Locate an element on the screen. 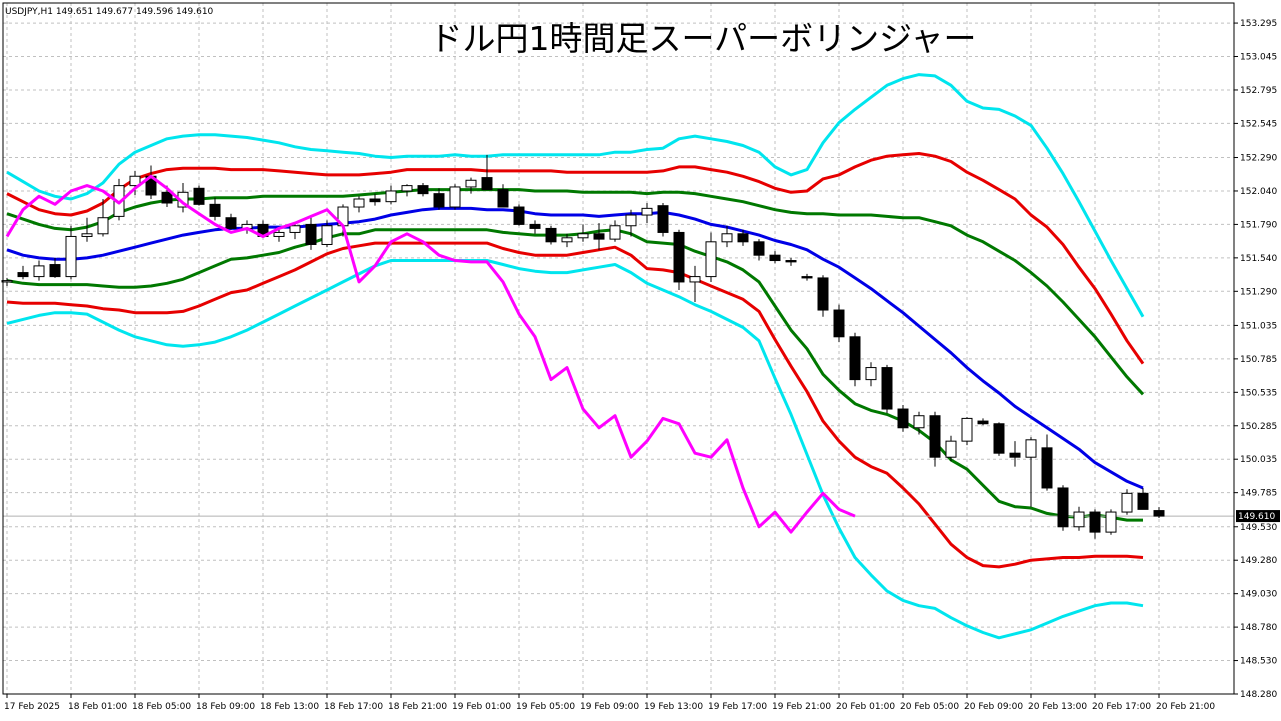 The height and width of the screenshot is (721, 1281). time-tick-label: 20 Feb 21:00 is located at coordinates (1185, 707).